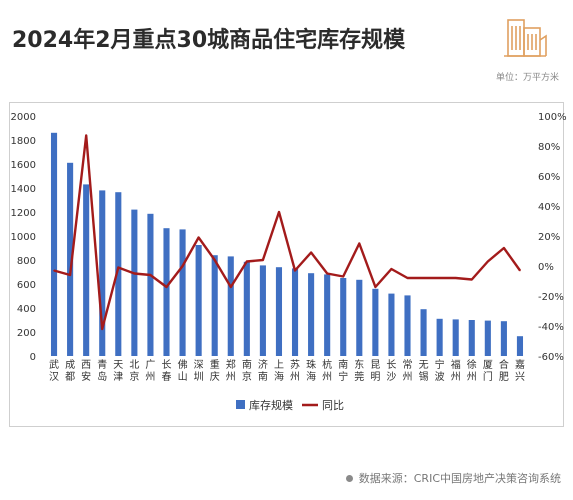 The height and width of the screenshot is (500, 573). I want to click on x-tick-label: 重庆, so click(215, 370).